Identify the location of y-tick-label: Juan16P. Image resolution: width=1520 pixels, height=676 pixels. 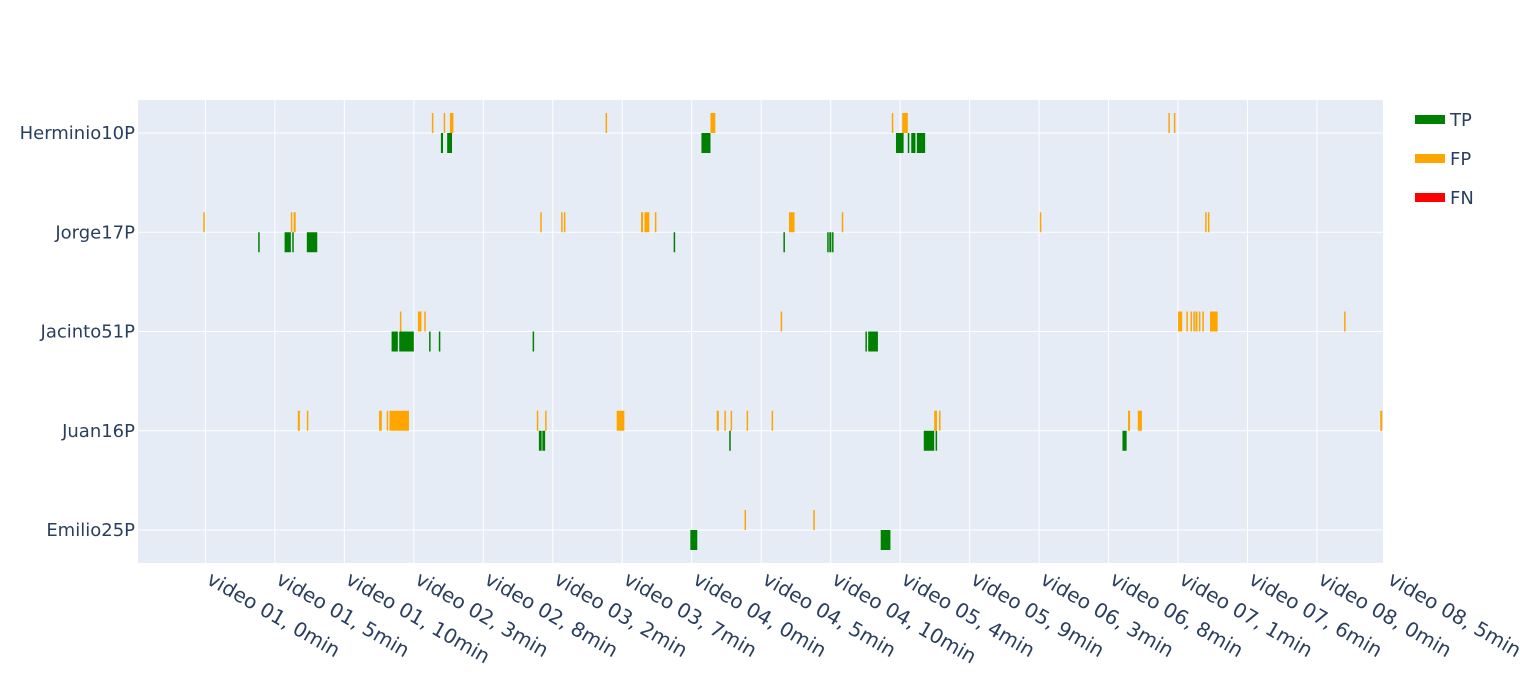
(98, 431).